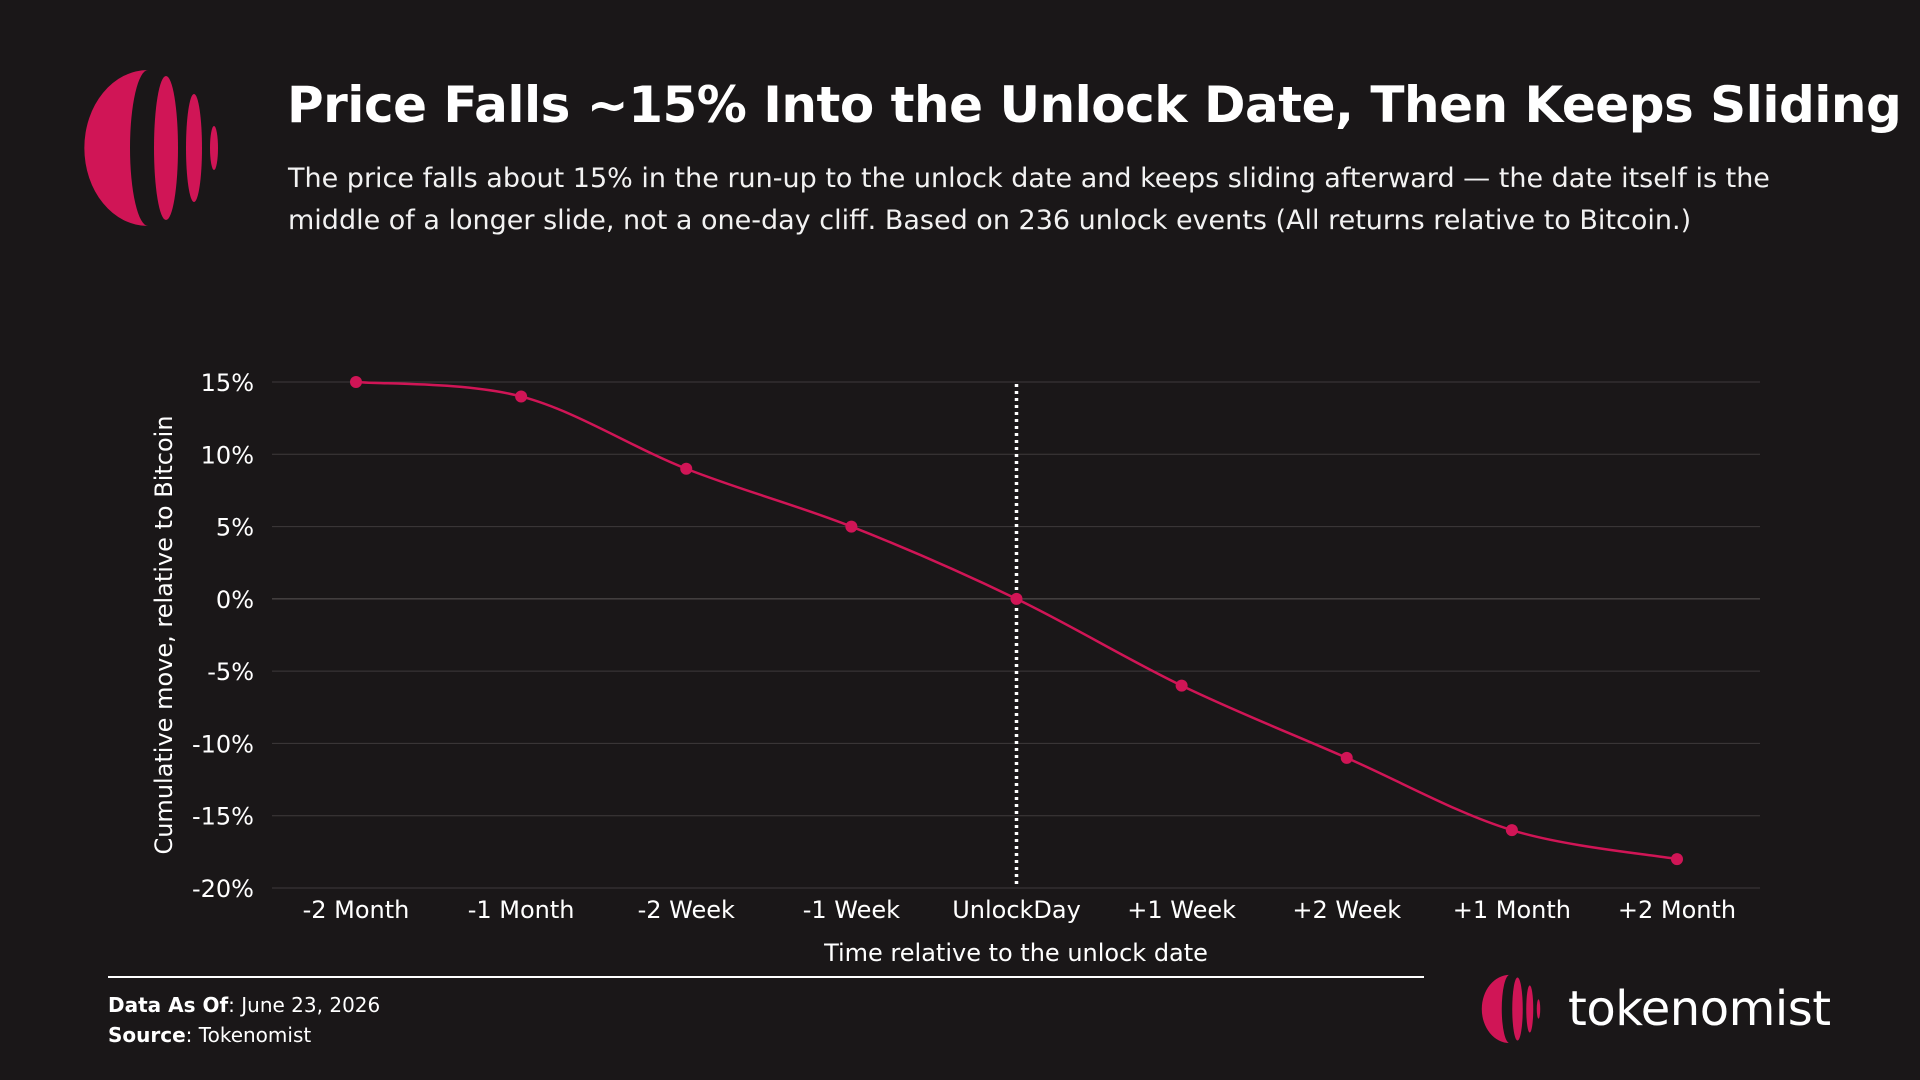  I want to click on tokenomist-brand-icon, so click(1511, 1009).